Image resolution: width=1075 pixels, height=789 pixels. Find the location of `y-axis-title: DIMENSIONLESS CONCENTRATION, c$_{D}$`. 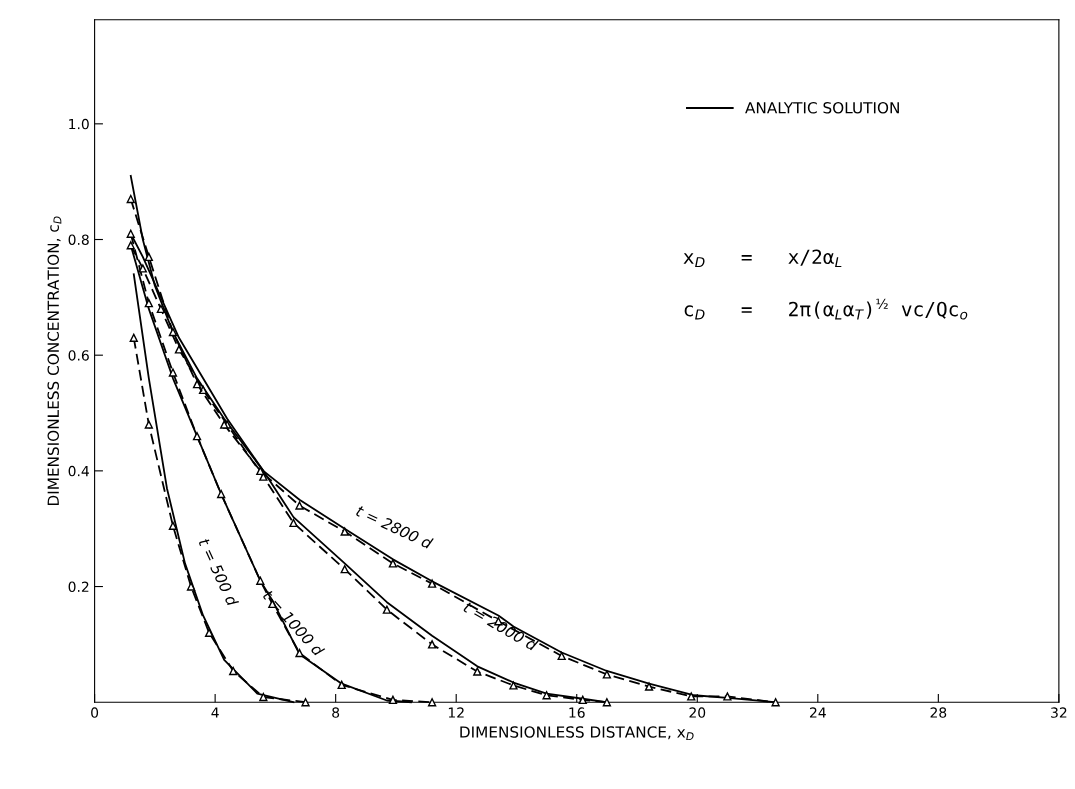

y-axis-title: DIMENSIONLESS CONCENTRATION, c$_{D}$ is located at coordinates (54, 361).